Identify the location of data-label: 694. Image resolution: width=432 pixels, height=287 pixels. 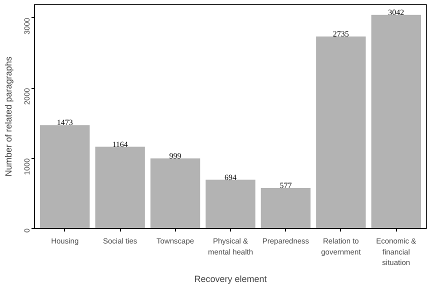
(230, 177).